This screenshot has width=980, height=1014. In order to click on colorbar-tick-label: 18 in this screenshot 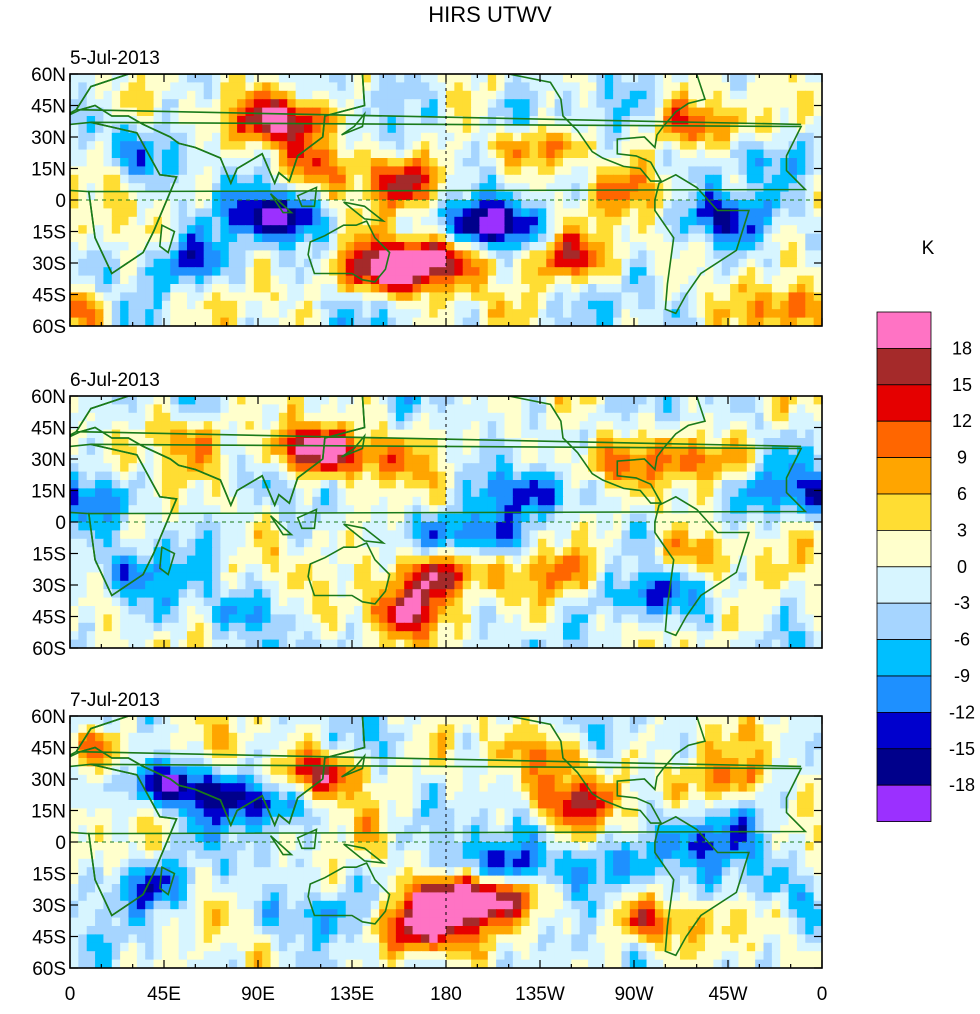, I will do `click(962, 348)`.